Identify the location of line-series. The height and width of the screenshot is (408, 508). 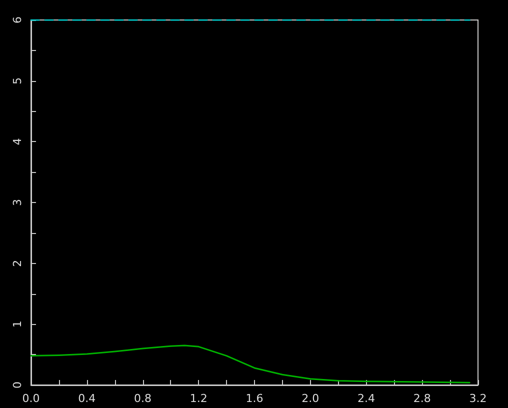
(250, 364).